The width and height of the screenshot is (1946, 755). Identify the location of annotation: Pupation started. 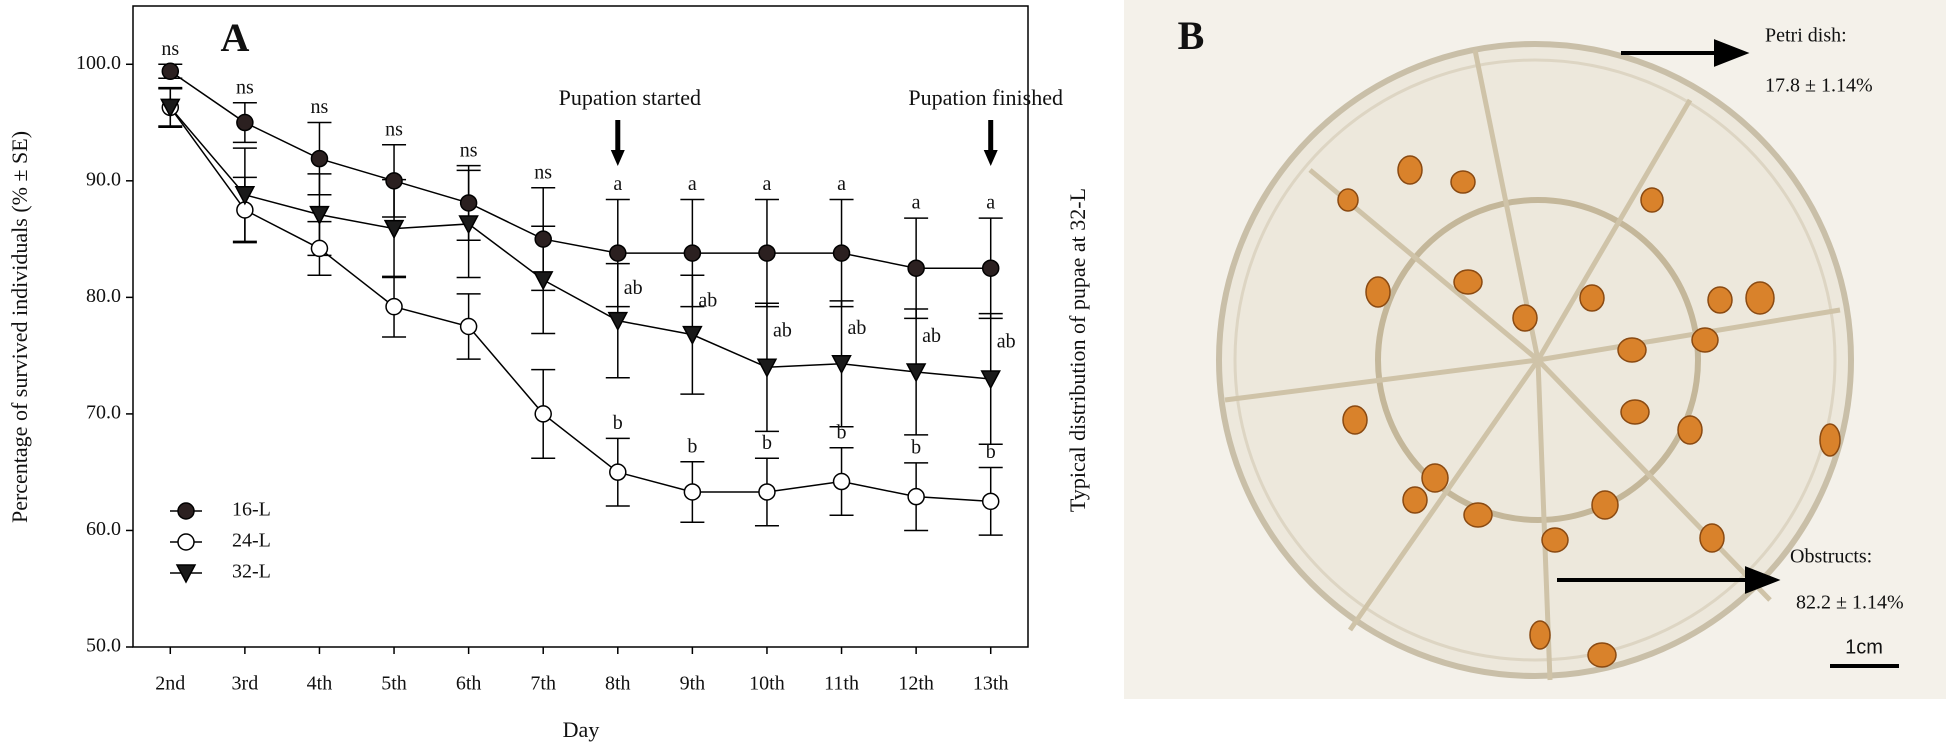
(630, 97).